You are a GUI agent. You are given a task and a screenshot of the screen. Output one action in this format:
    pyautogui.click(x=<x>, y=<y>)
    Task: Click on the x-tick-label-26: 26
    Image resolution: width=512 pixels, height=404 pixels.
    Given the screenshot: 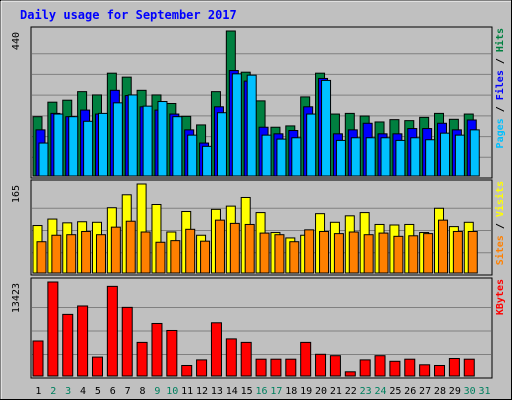 What is the action you would take?
    pyautogui.click(x=410, y=391)
    